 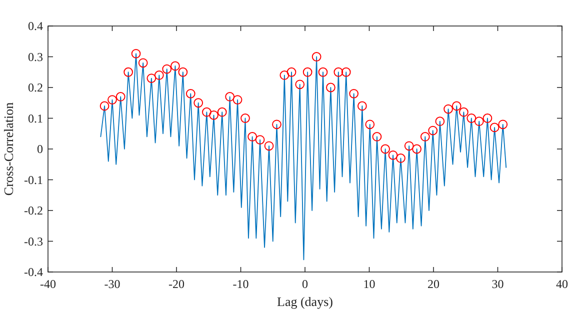 What do you see at coordinates (33, 211) in the screenshot?
I see `y-tick-label: -0.2` at bounding box center [33, 211].